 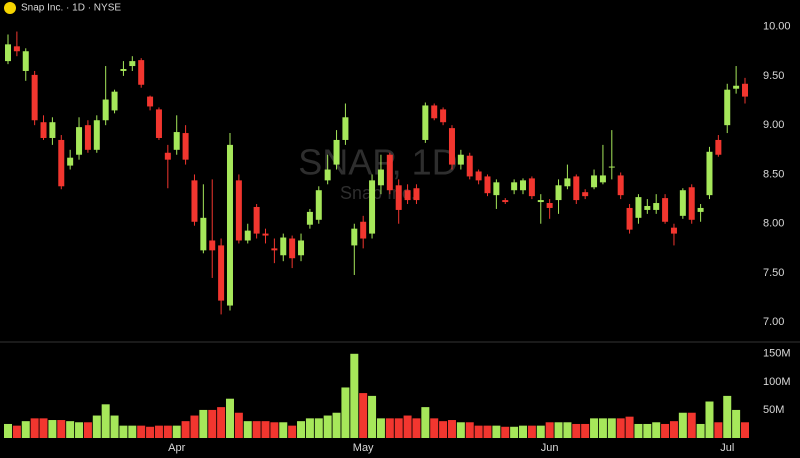 What do you see at coordinates (773, 273) in the screenshot?
I see `y-tick-label: 7.50` at bounding box center [773, 273].